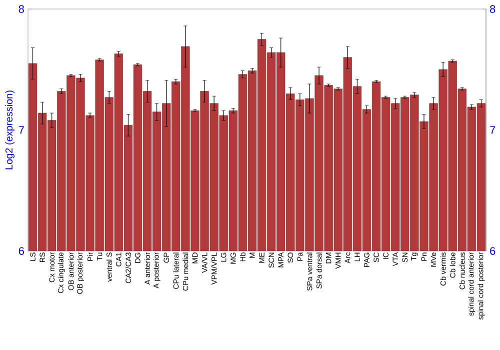  I want to click on y-axis-title: Log2 (expression), so click(9, 130).